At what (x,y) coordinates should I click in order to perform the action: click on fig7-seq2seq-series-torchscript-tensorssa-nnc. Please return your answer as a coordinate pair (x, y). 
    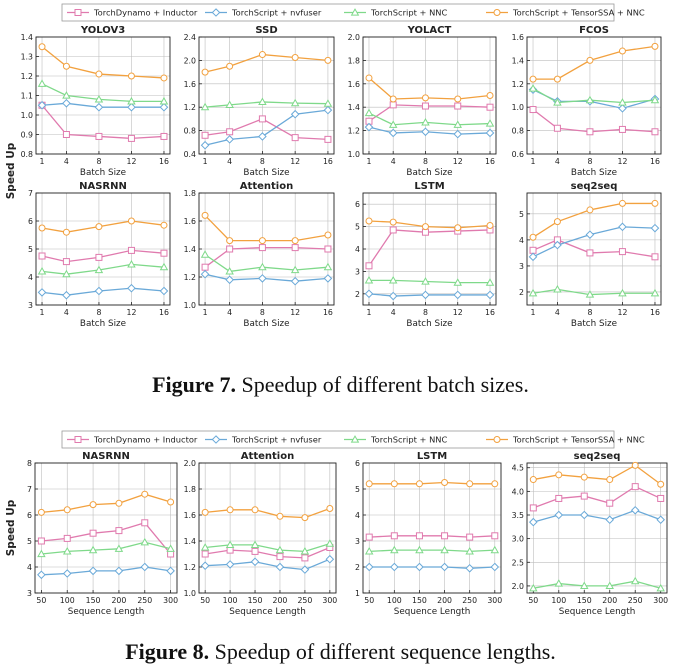
    Looking at the image, I should click on (593, 220).